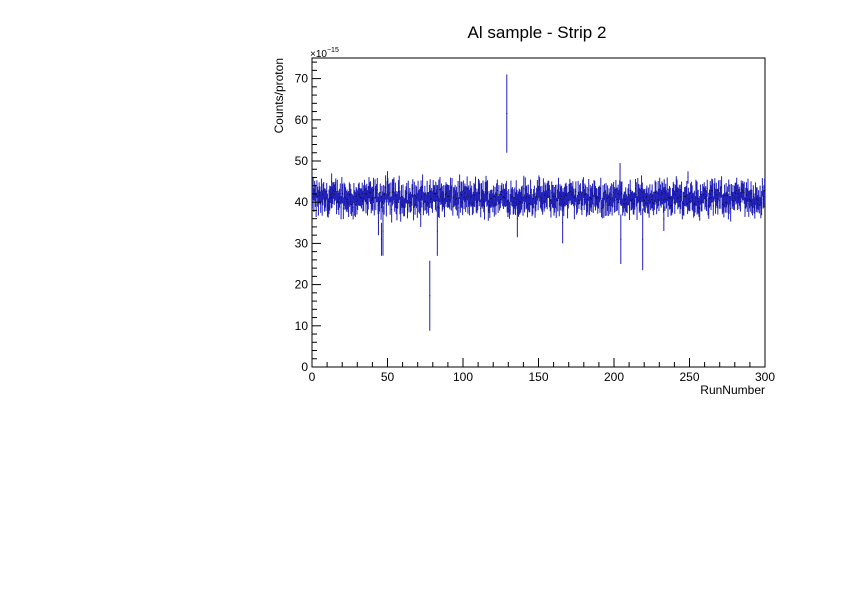 Image resolution: width=842 pixels, height=600 pixels. I want to click on y-exponent-base: ×10, so click(318, 54).